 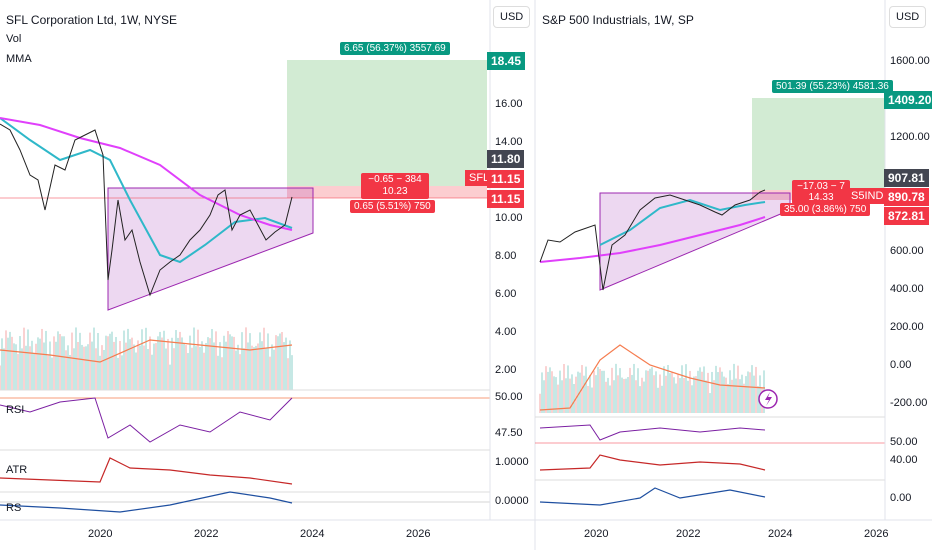 I want to click on pane-label: RS, so click(x=14, y=508).